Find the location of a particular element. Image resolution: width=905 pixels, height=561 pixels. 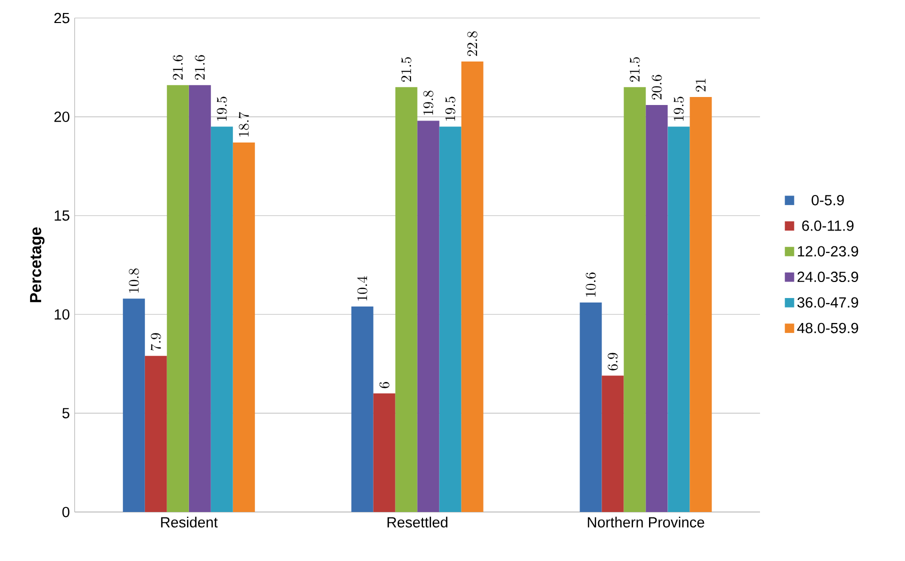

data-label: 22.8 is located at coordinates (472, 43).